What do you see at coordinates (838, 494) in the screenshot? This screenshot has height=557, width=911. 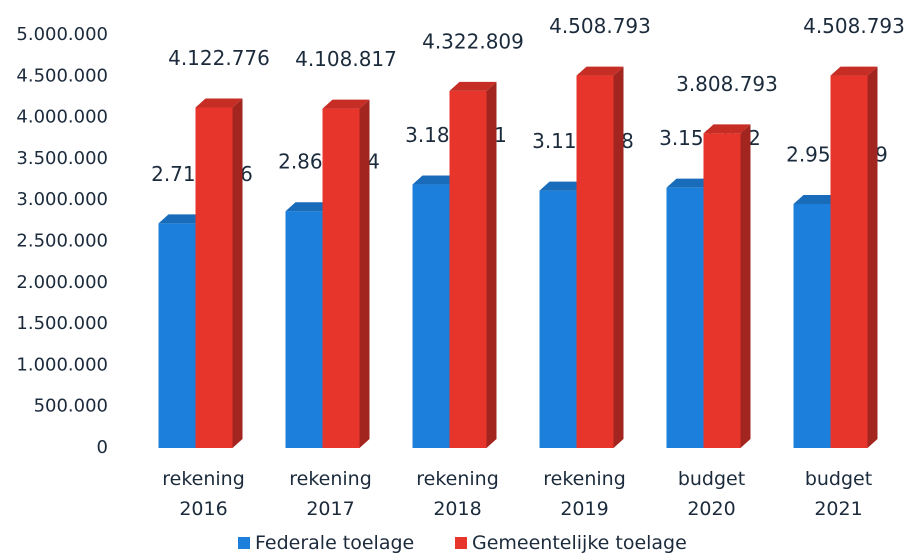 I see `x-tick-label: budget 2021` at bounding box center [838, 494].